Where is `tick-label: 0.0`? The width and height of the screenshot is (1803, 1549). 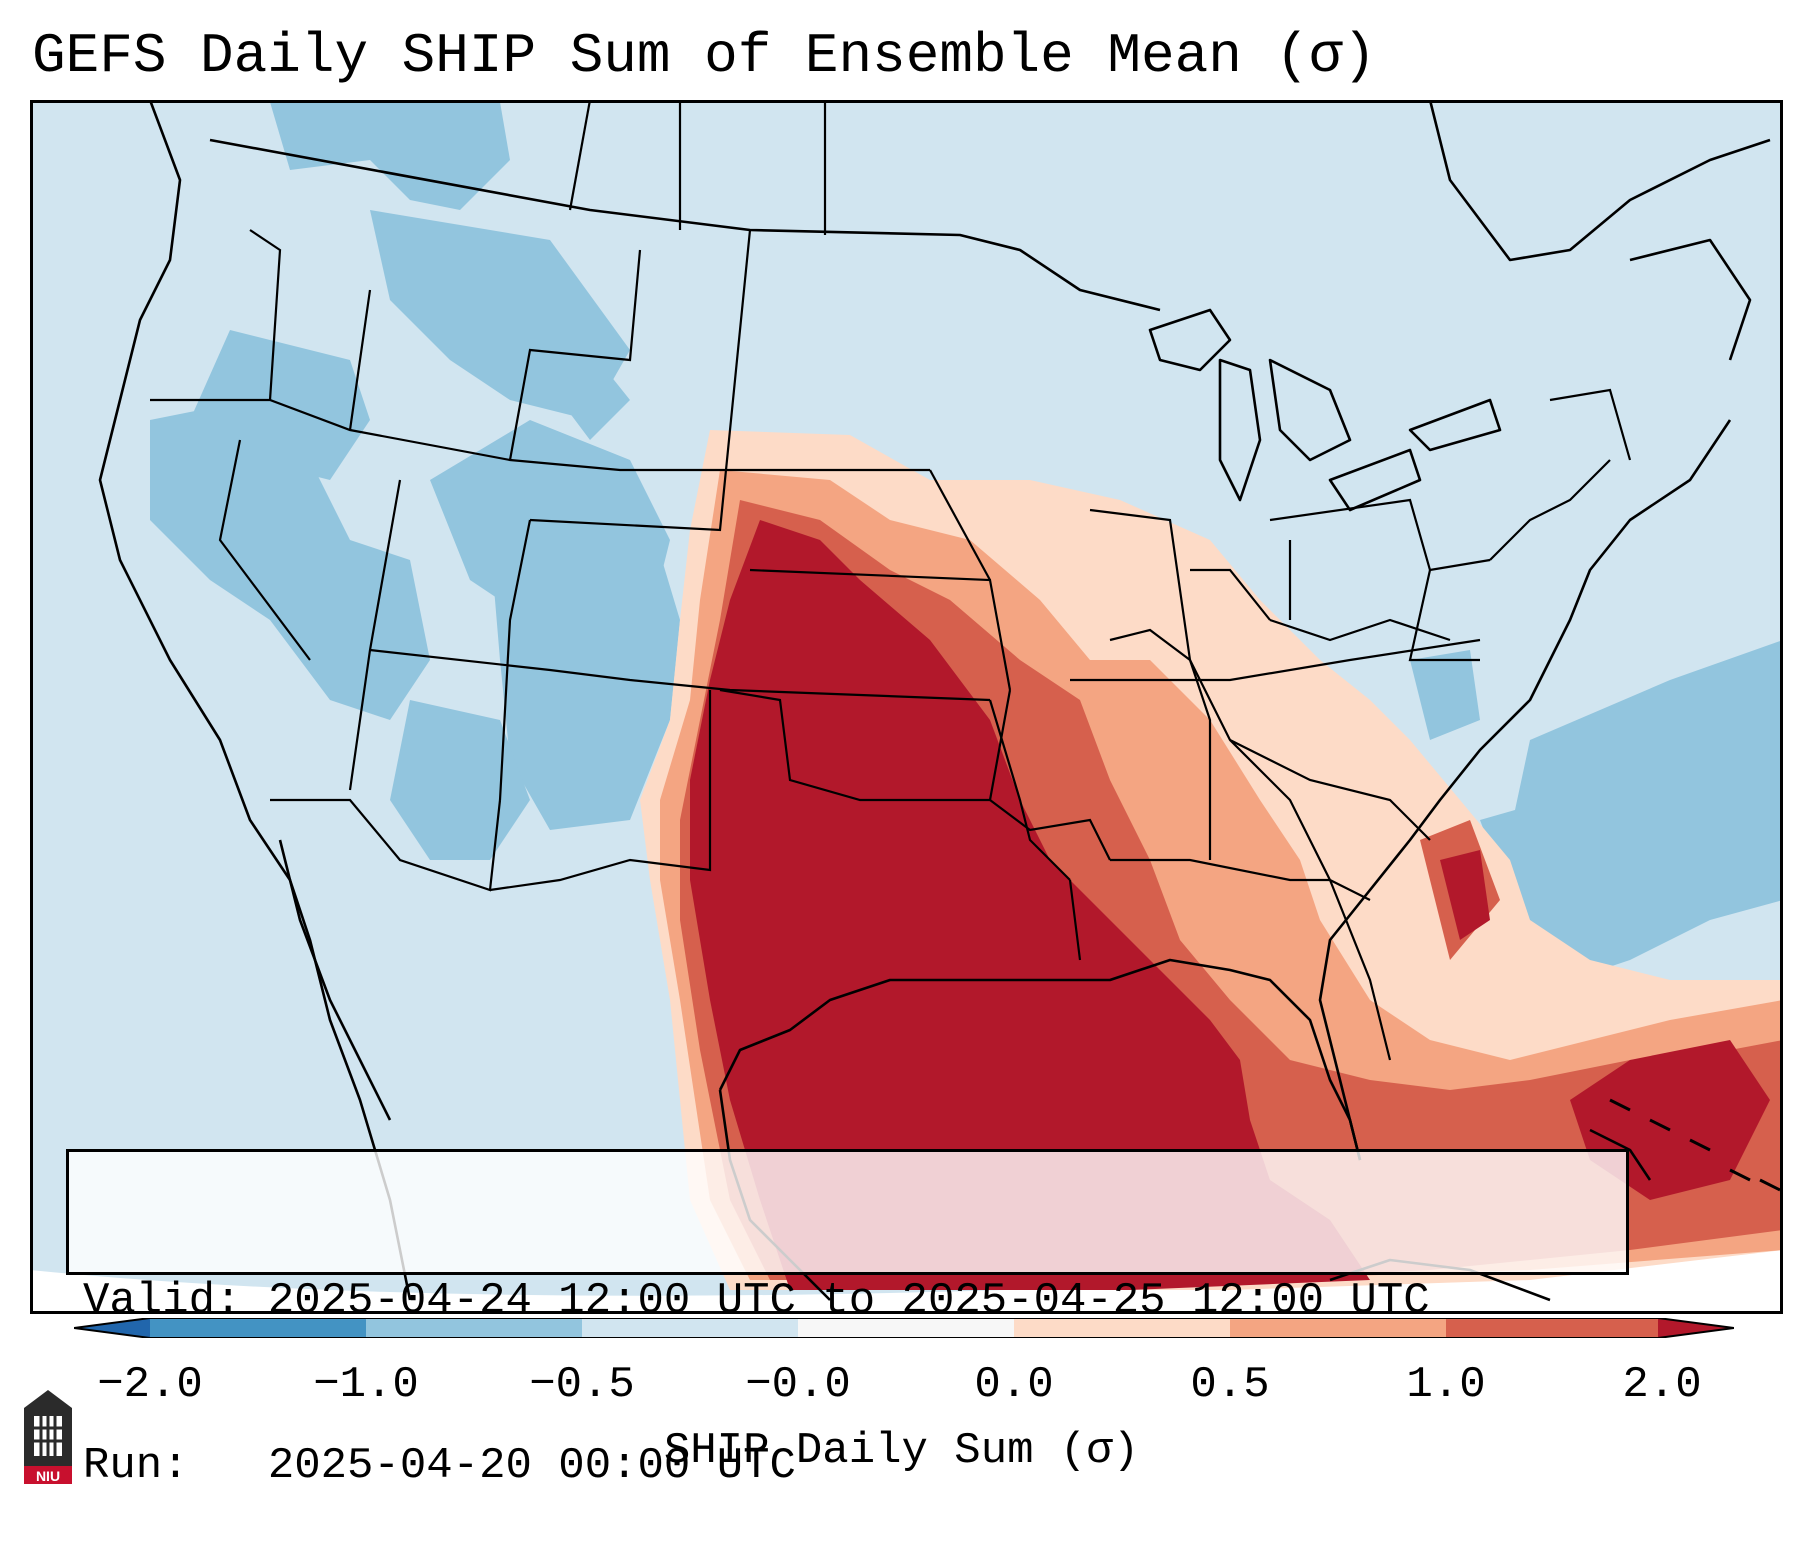 tick-label: 0.0 is located at coordinates (1014, 1385).